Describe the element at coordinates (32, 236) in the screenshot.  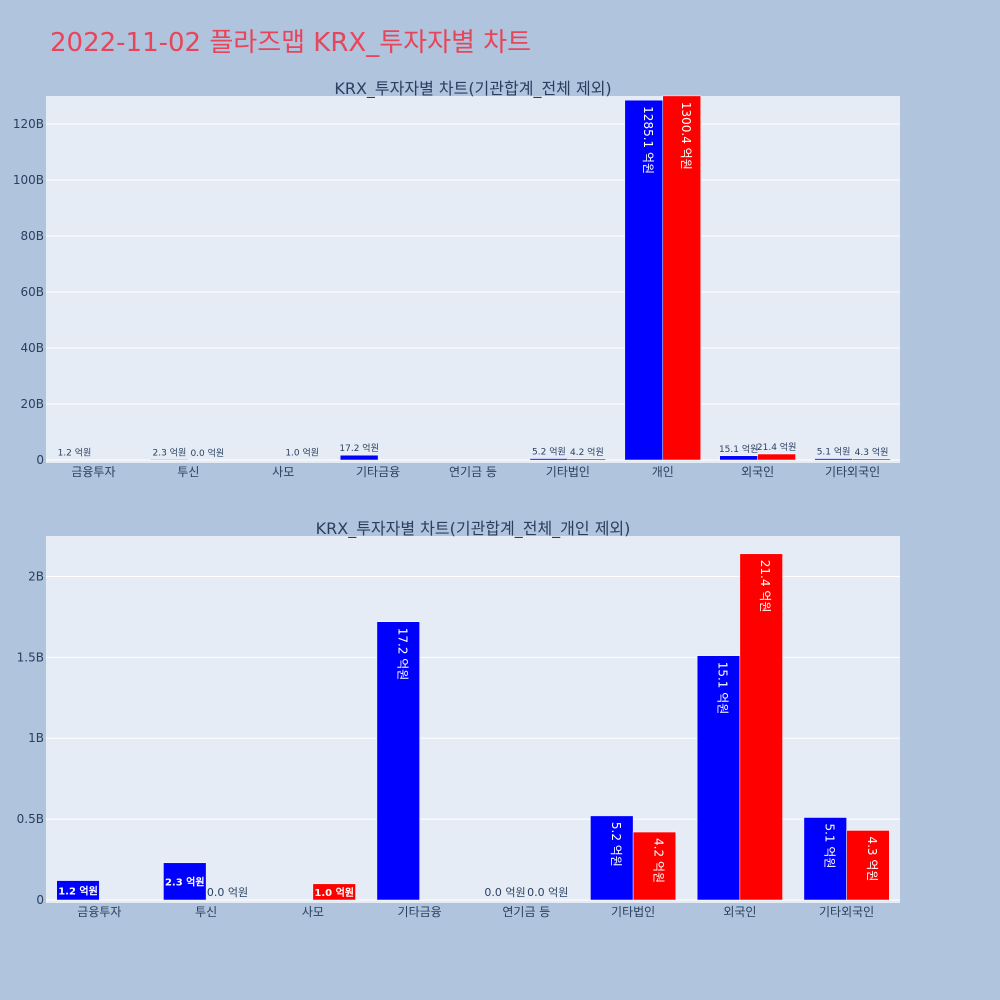
I see `y-tick-label: 80B` at that location.